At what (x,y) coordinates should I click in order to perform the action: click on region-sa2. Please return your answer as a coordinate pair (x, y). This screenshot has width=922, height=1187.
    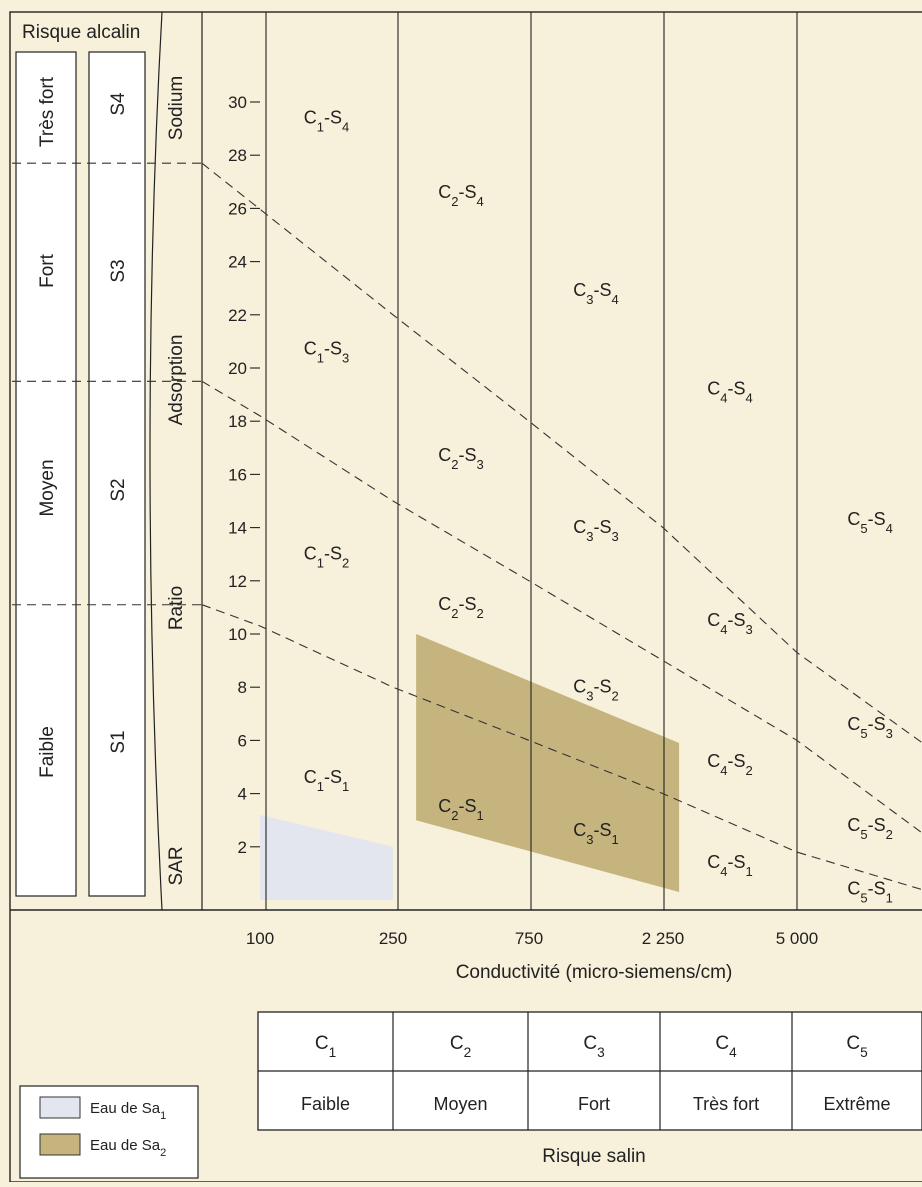
    Looking at the image, I should click on (548, 763).